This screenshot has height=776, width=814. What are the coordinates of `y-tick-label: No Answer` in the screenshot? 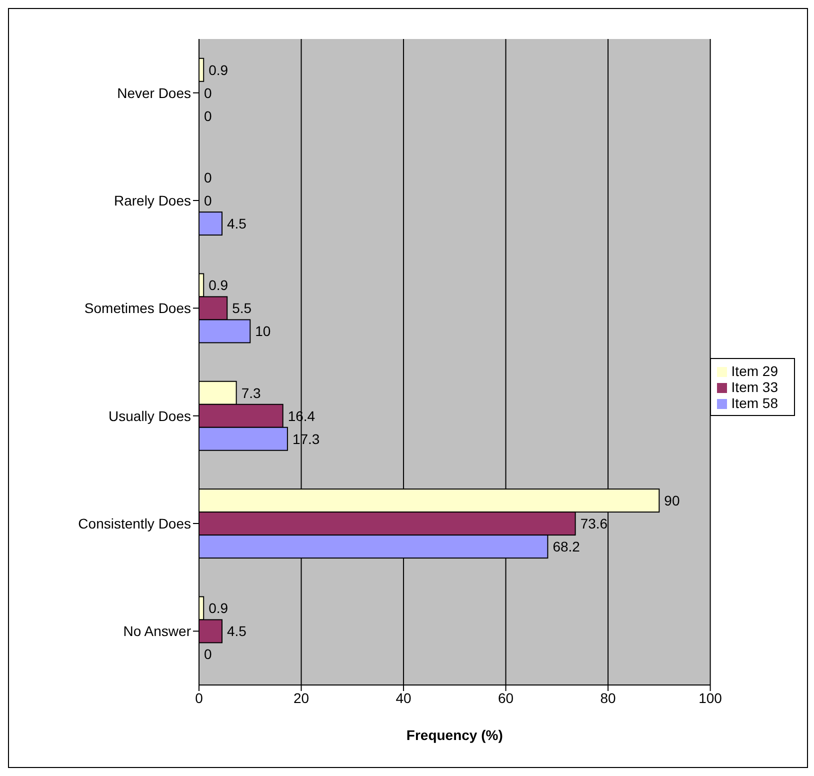 It's located at (157, 631).